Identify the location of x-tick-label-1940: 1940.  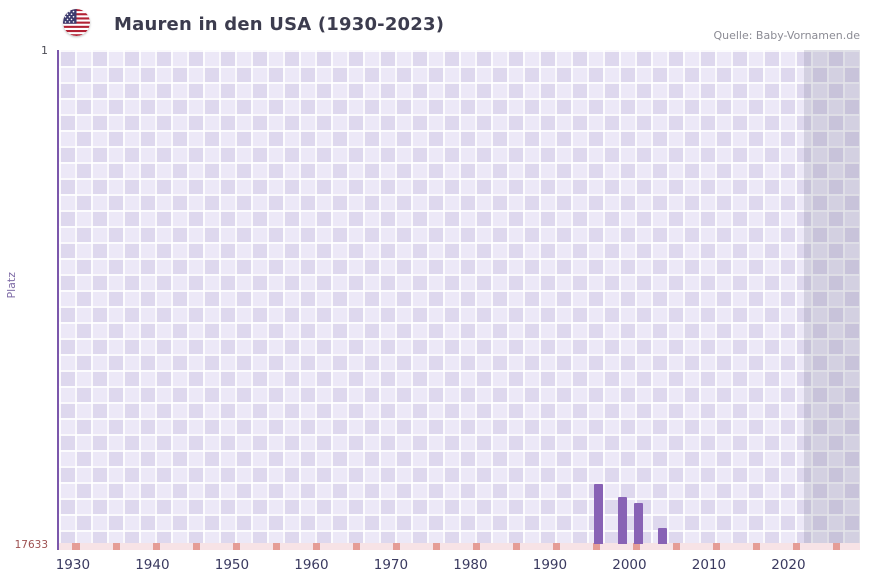
(152, 565).